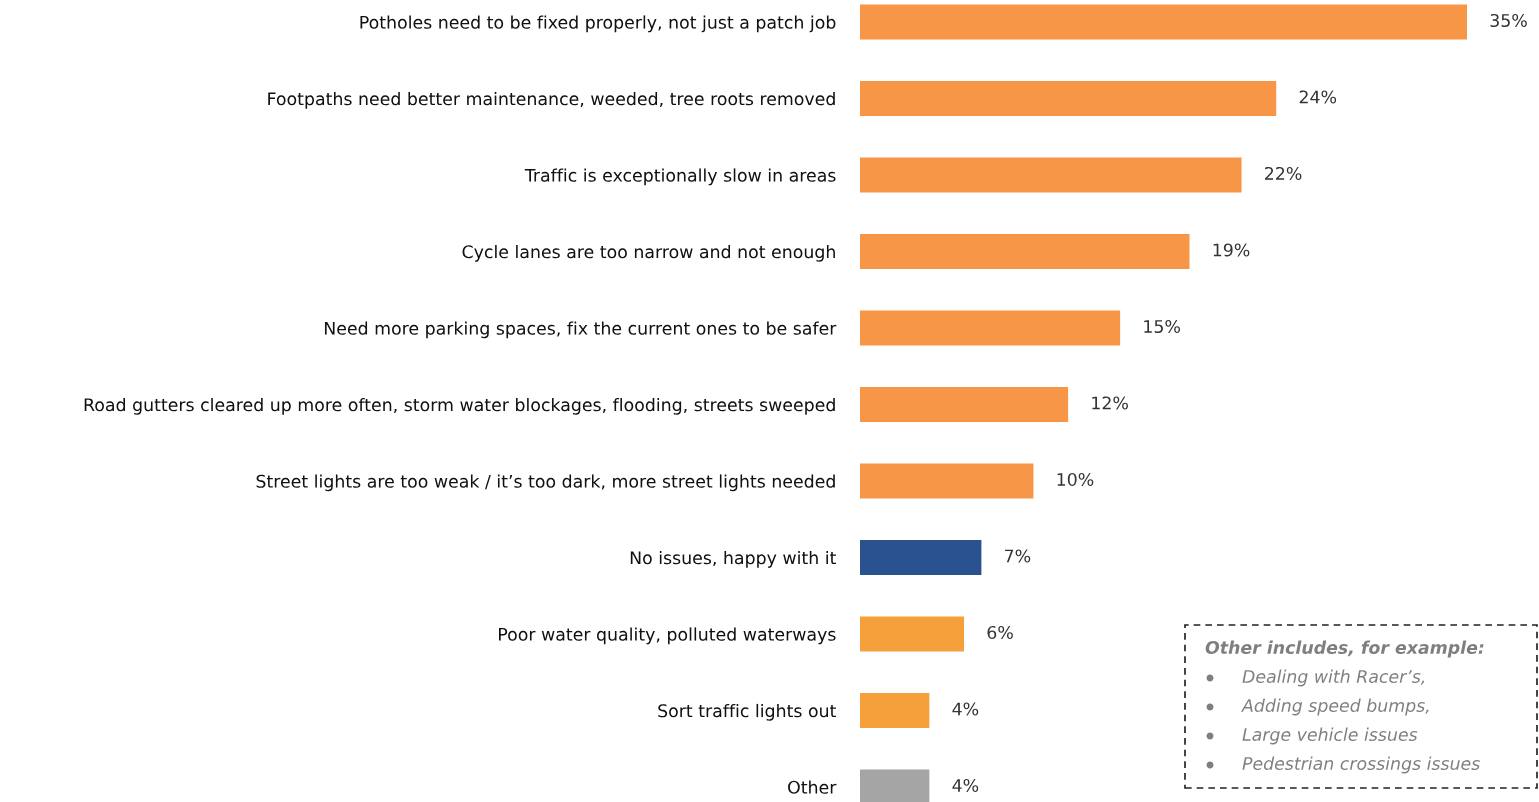 The height and width of the screenshot is (802, 1539). Describe the element at coordinates (1361, 765) in the screenshot. I see `annotation: Pedestrian crossings issues` at that location.